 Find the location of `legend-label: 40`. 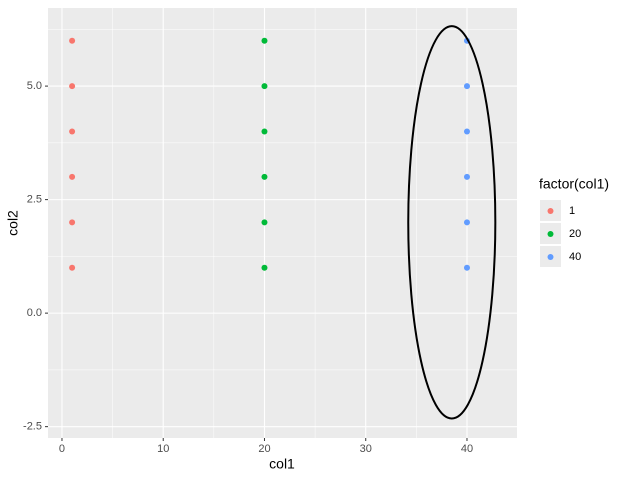

legend-label: 40 is located at coordinates (575, 257).